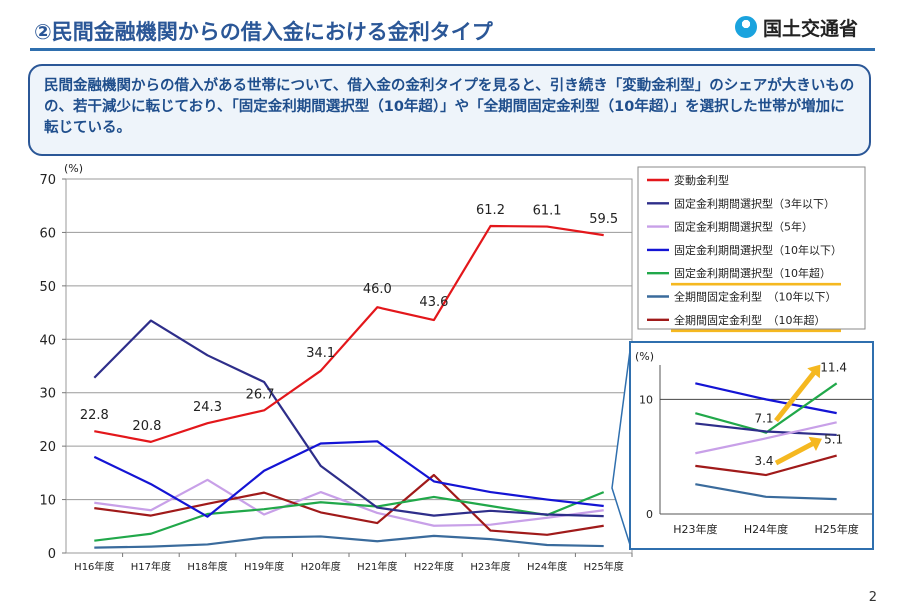  Describe the element at coordinates (750, 320) in the screenshot. I see `legend-label: 全期間固定金利型 （10年超）` at that location.